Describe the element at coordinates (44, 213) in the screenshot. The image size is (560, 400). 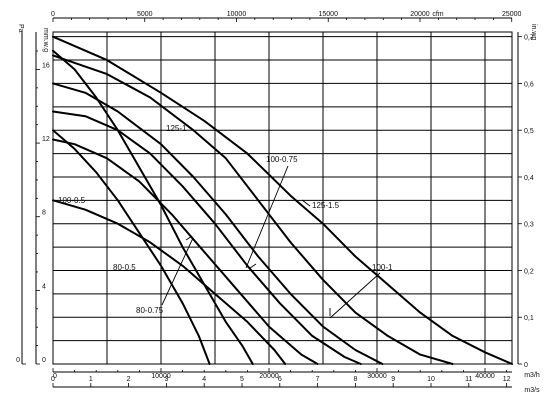
I see `left-mm-tick-label: 8` at that location.